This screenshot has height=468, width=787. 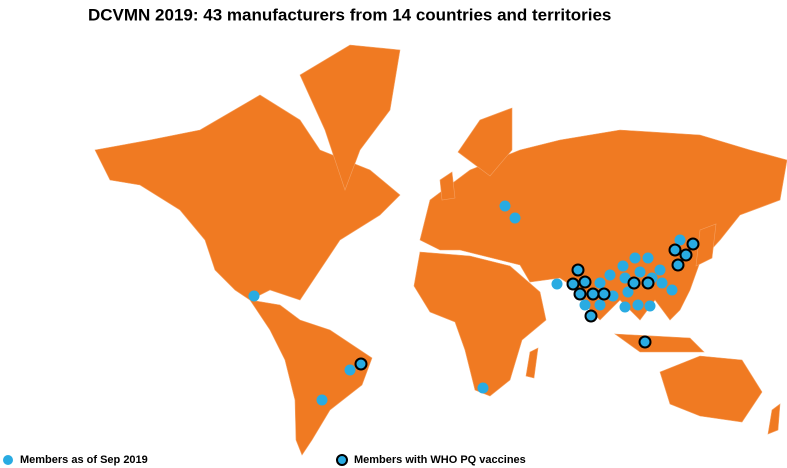 I want to click on new-zealand, so click(x=774, y=419).